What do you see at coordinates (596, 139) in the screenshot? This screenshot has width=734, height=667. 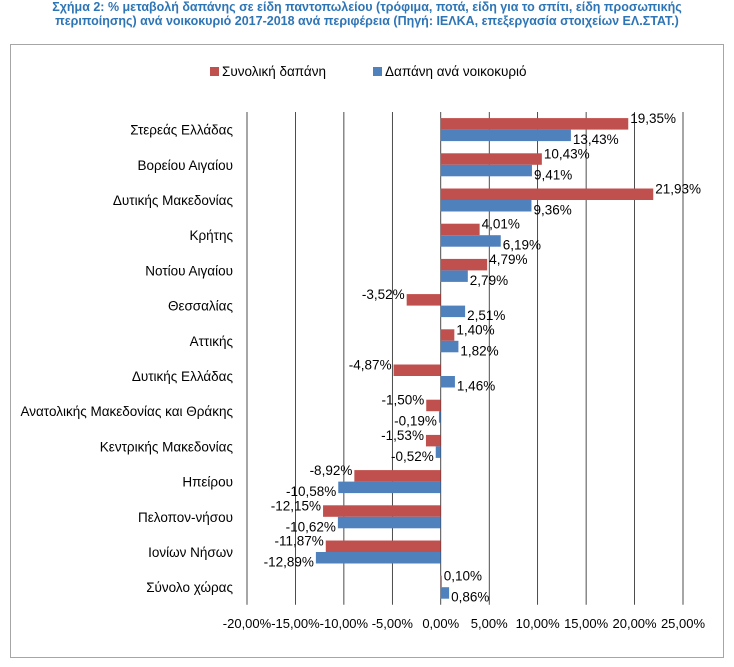 I see `data-label: 13,43%` at bounding box center [596, 139].